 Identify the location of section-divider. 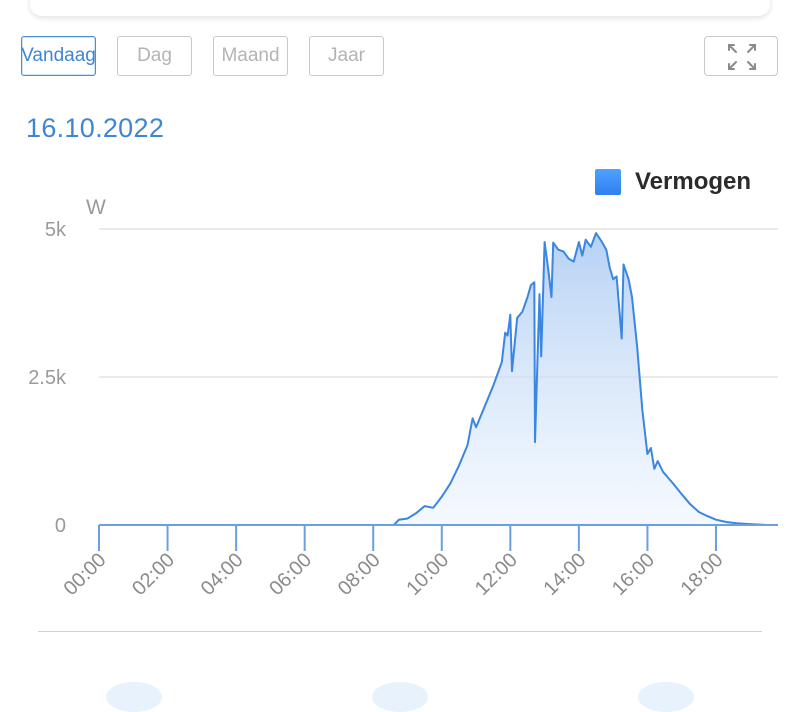
(400, 631).